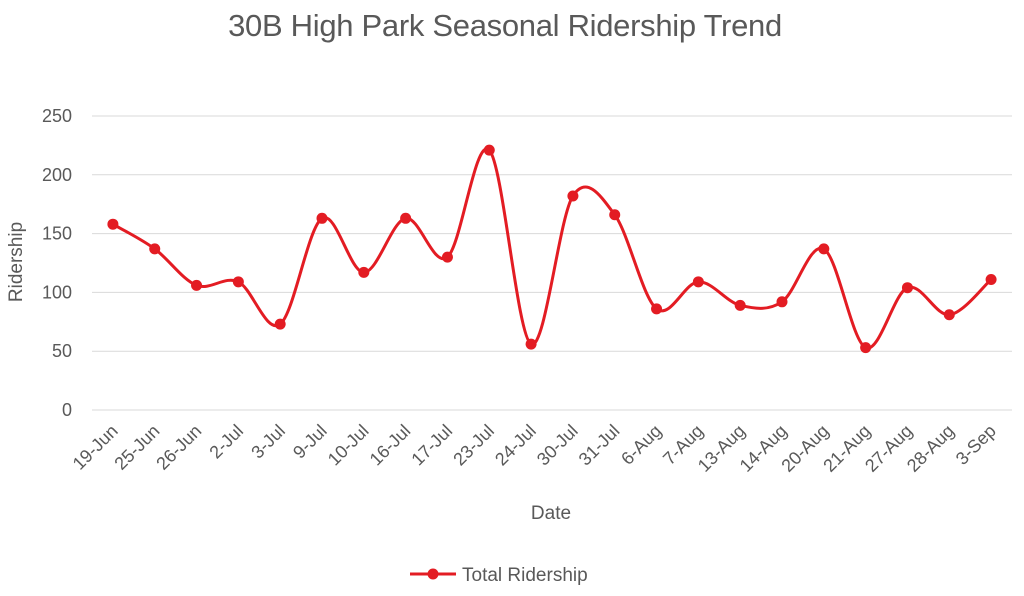  Describe the element at coordinates (698, 282) in the screenshot. I see `data-point-7-Aug` at that location.